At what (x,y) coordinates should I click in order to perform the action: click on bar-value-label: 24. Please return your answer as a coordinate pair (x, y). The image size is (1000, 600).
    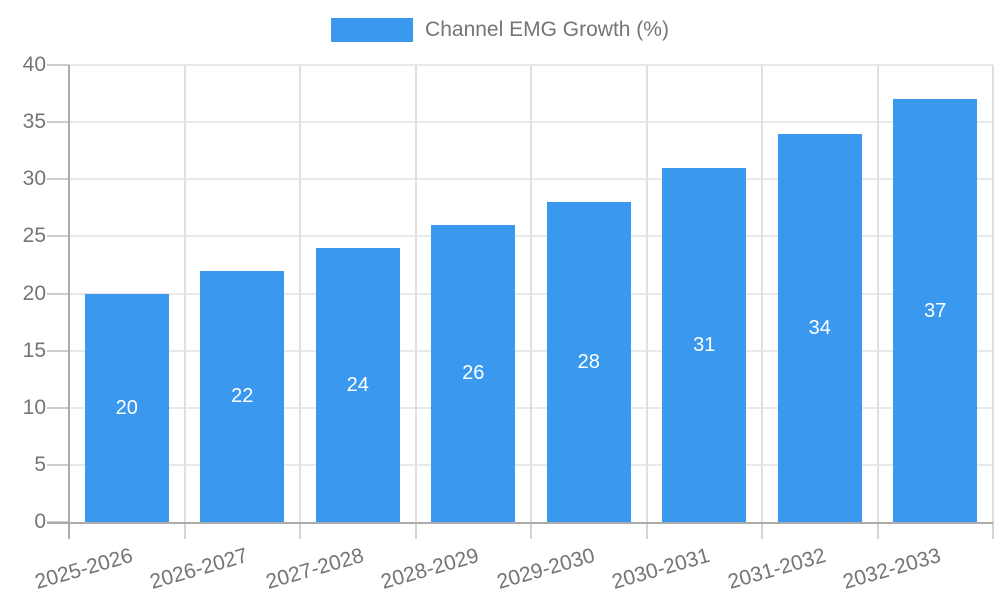
    Looking at the image, I should click on (357, 384).